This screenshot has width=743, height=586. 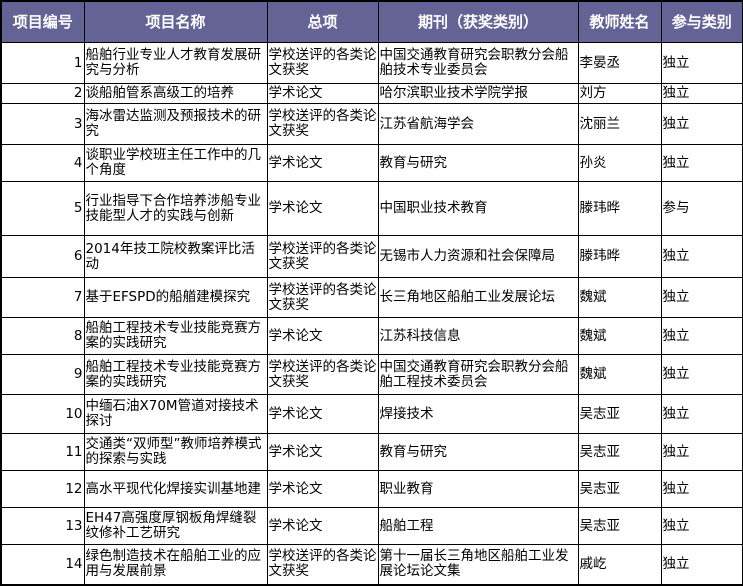 I want to click on table-row: 13 EH47高强度厚钢板角焊缝裂纹修补工艺研究 学术论文 船舶工程 吴志亚 独立, so click(x=371, y=526).